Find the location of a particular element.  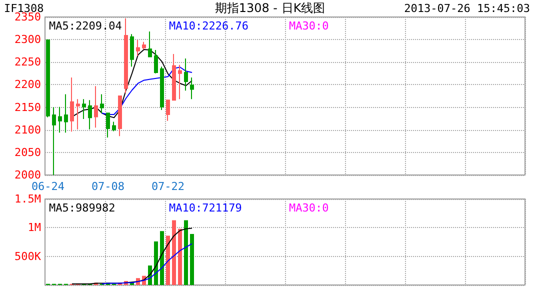

chart-title: 期指1308 - 日K线图 is located at coordinates (270, 8).